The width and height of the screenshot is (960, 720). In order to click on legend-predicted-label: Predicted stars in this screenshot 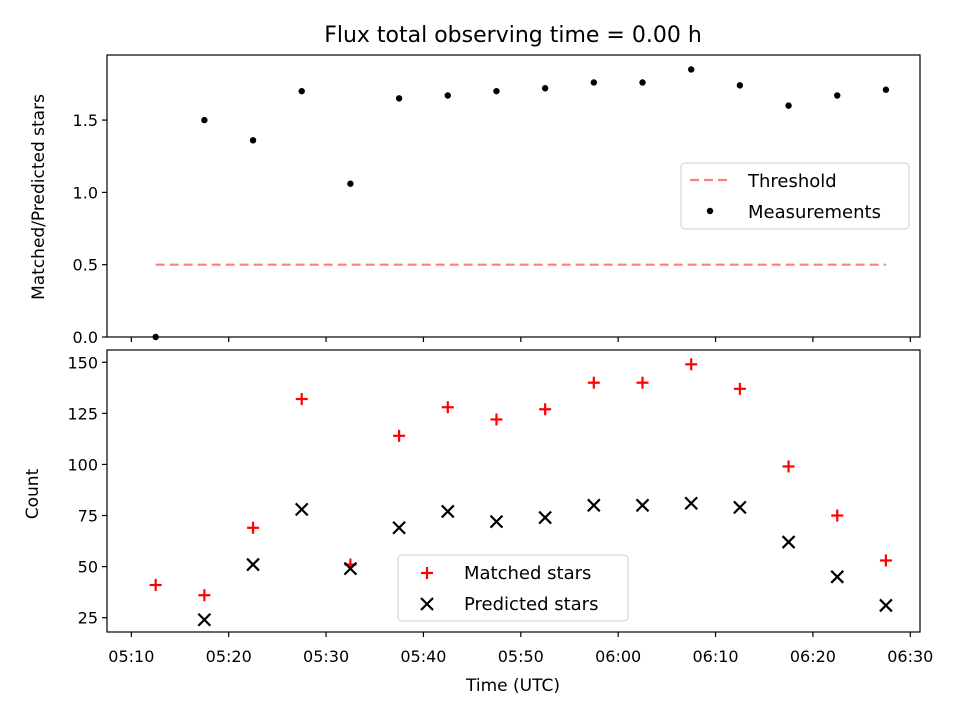, I will do `click(531, 604)`.